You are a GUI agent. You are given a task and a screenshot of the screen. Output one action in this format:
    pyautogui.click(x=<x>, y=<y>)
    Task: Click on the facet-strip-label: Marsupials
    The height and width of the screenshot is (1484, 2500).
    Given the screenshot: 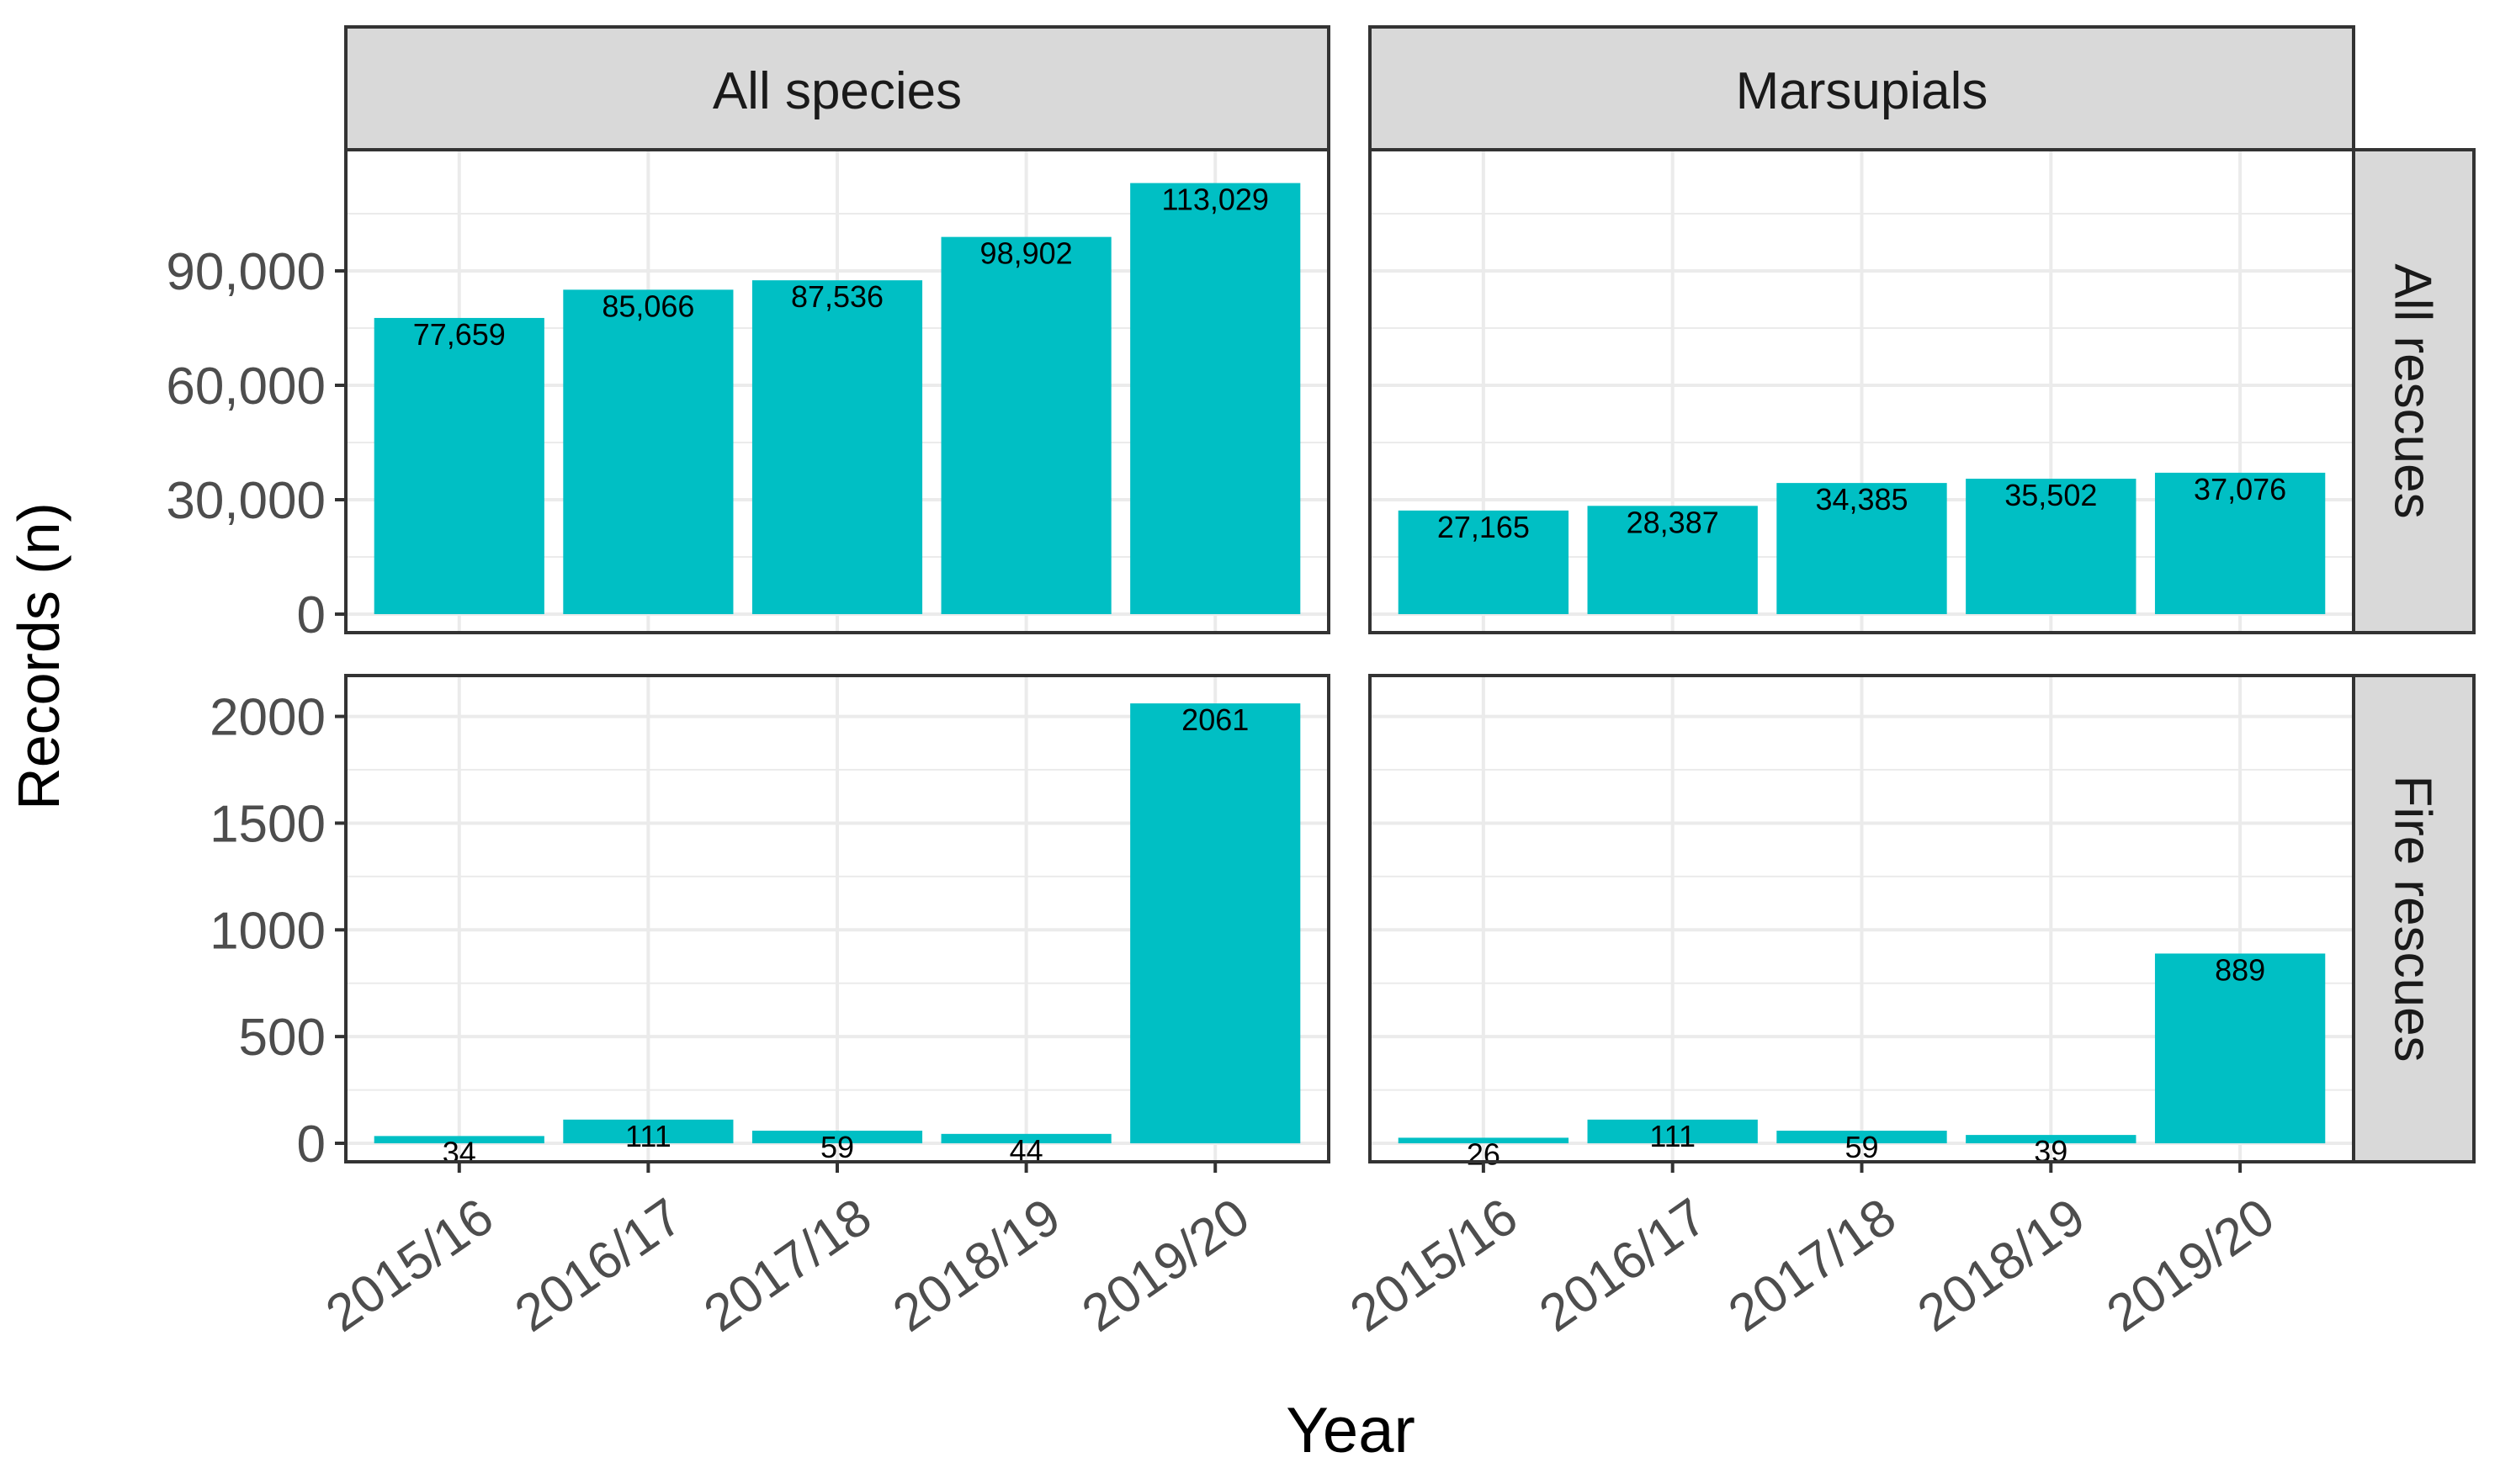 What is the action you would take?
    pyautogui.click(x=1862, y=91)
    